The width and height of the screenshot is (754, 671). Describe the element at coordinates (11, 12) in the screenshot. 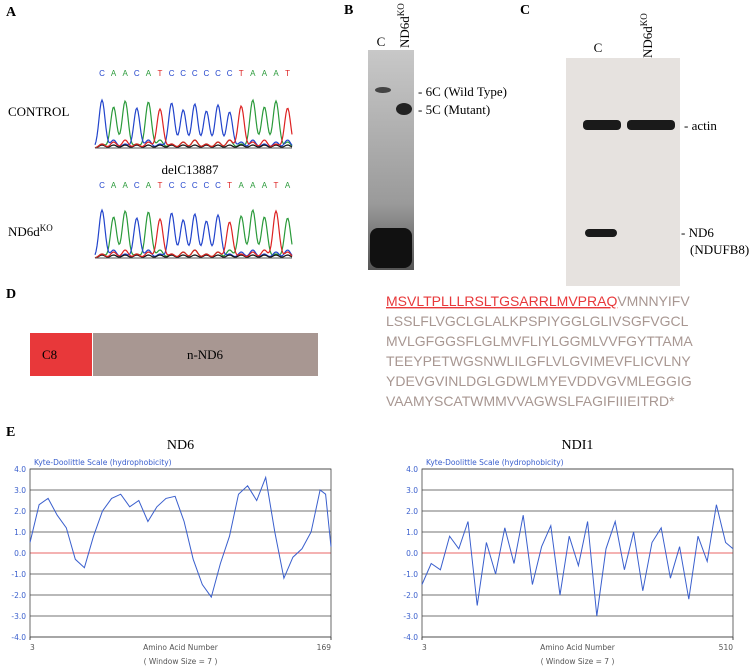

I see `panel-label: A` at that location.